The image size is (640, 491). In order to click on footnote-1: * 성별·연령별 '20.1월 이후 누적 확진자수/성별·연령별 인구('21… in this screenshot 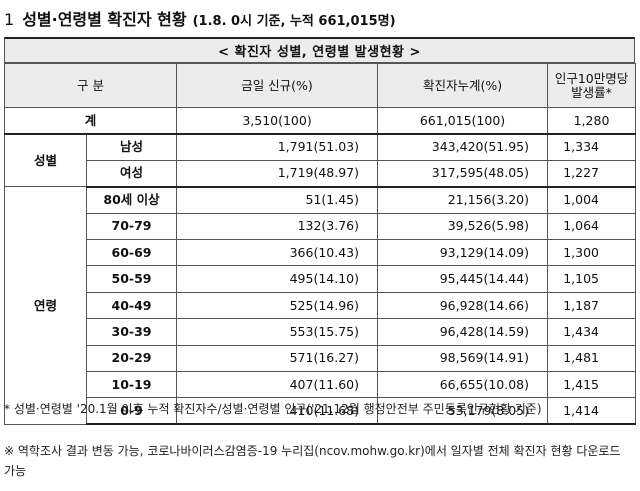, I will do `click(273, 409)`.